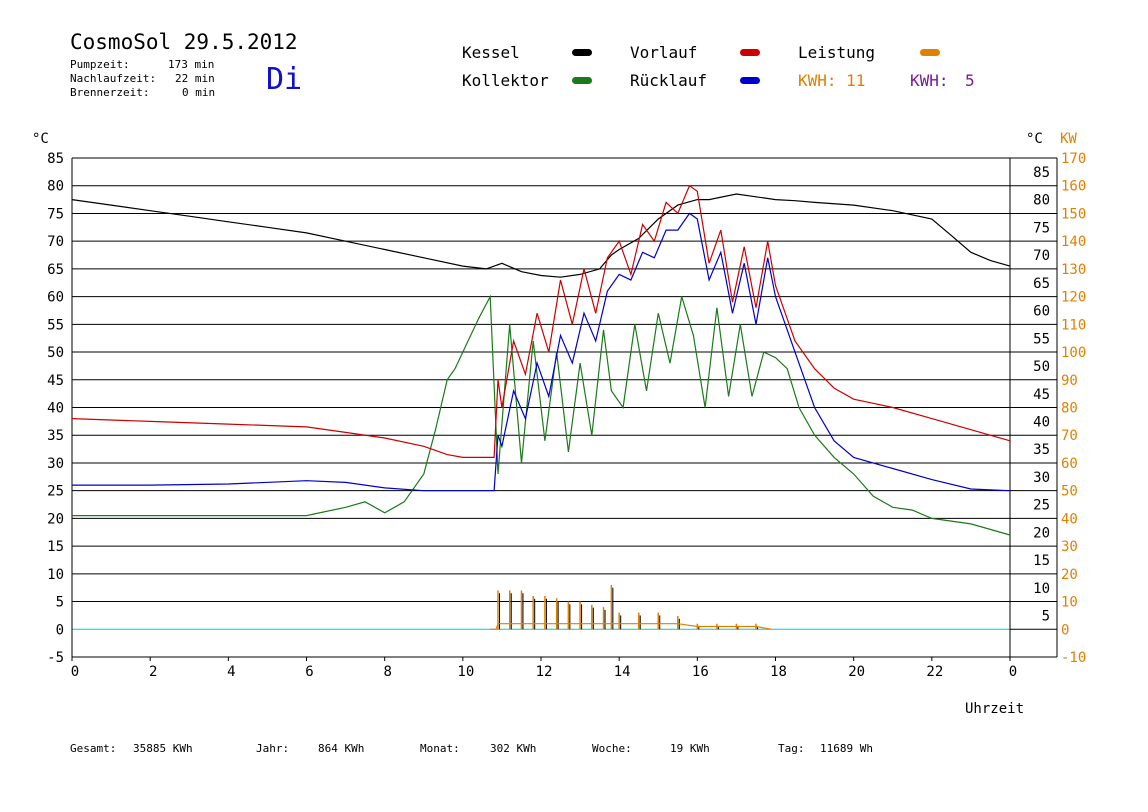 The width and height of the screenshot is (1148, 812). Describe the element at coordinates (1073, 658) in the screenshot. I see `y-tick-label-right-kw: -10` at that location.